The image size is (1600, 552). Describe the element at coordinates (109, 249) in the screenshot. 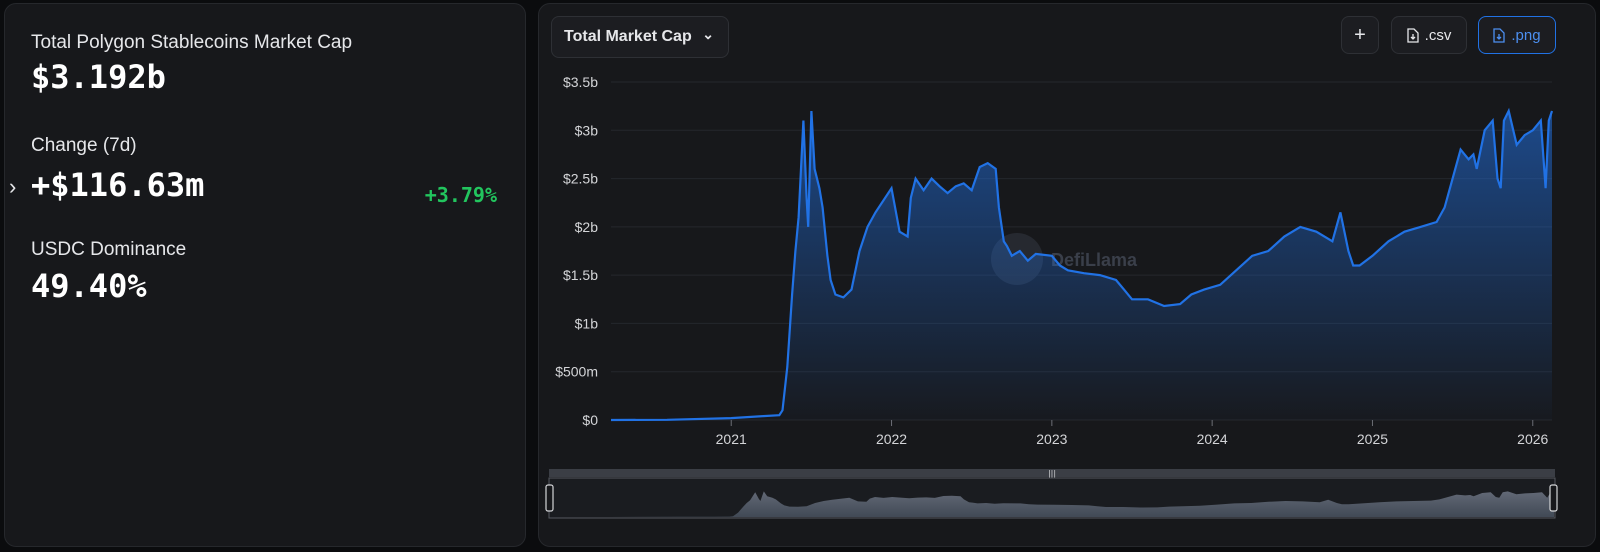

I see `dominance-label: USDC Dominance` at that location.